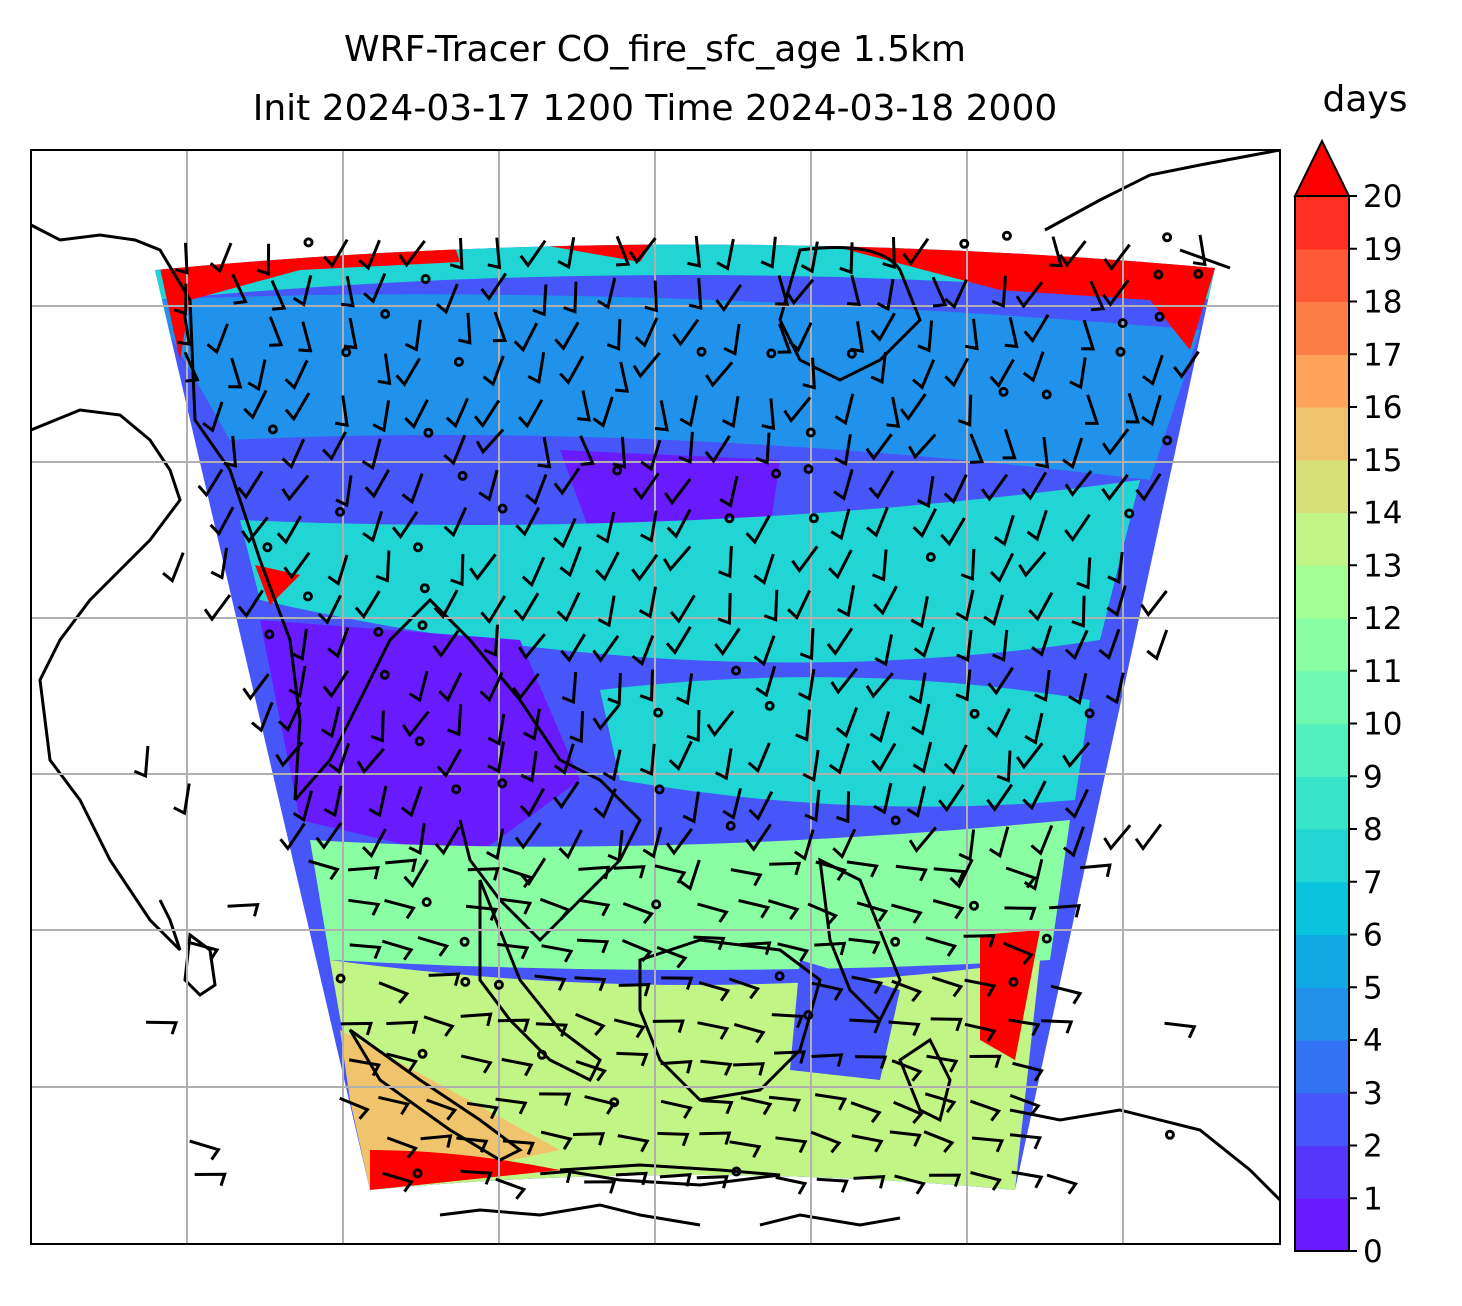 The image size is (1462, 1306). I want to click on colorbar-tick-label: 14, so click(1382, 514).